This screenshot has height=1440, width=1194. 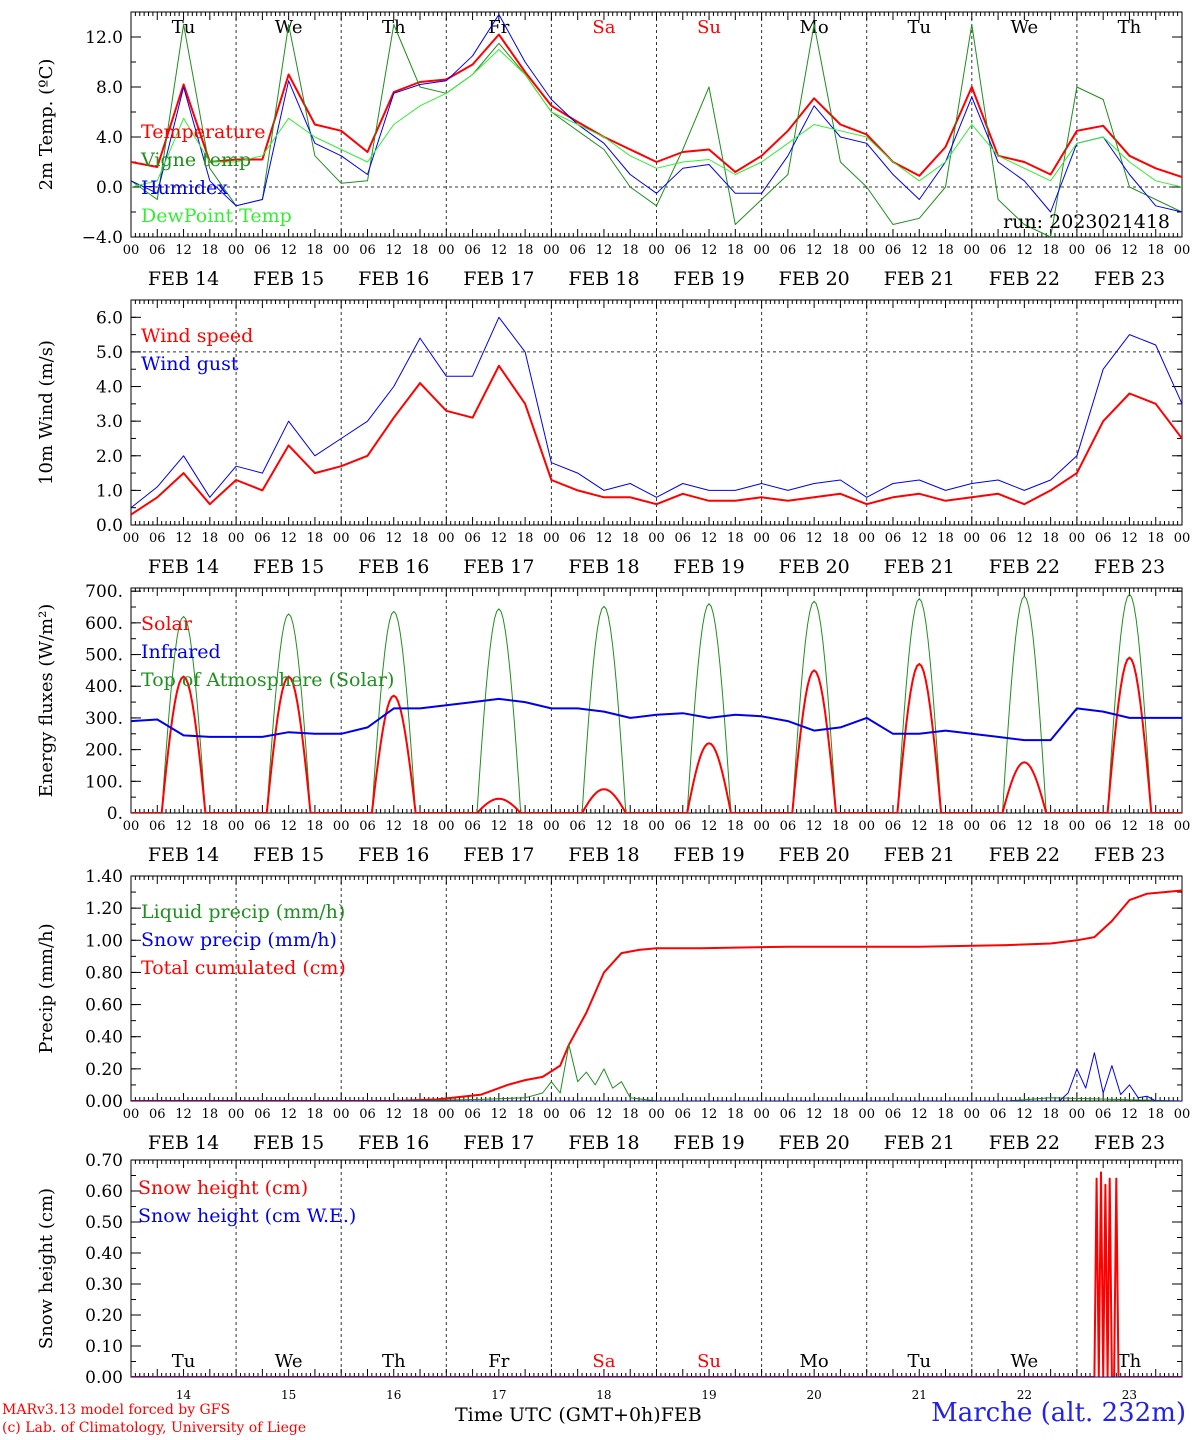 I want to click on y-tick-label: 0.0, so click(x=109, y=526).